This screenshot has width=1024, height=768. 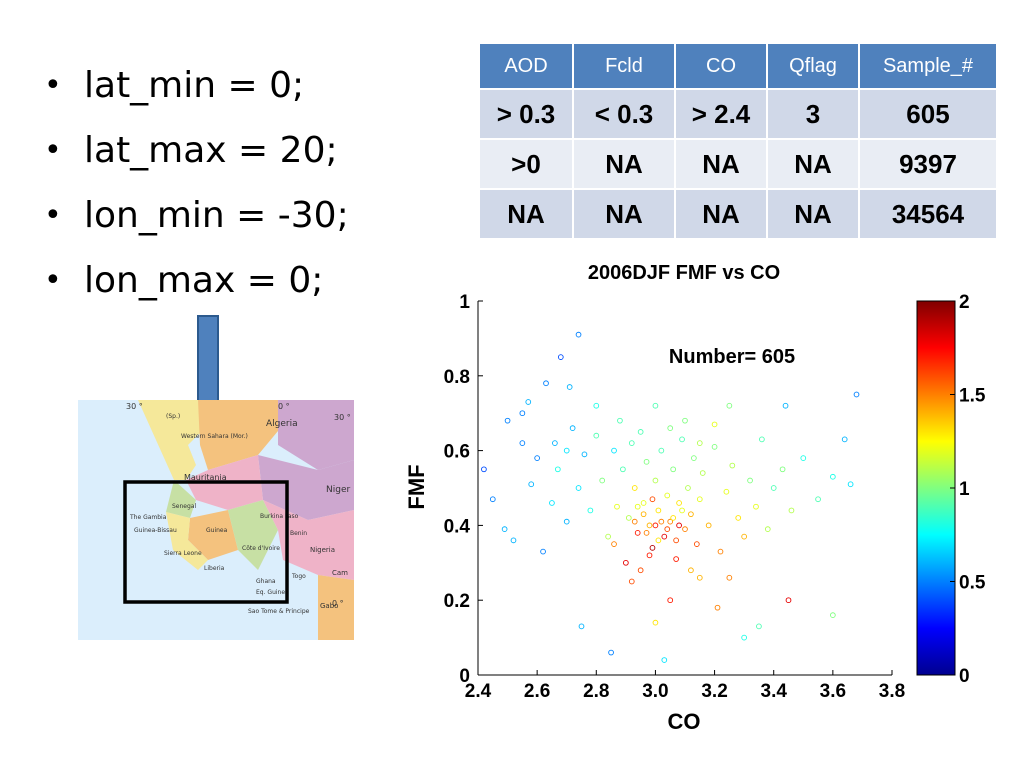 I want to click on table-row: > 0.3 < 0.3 > 2.4 3 605, so click(x=738, y=114).